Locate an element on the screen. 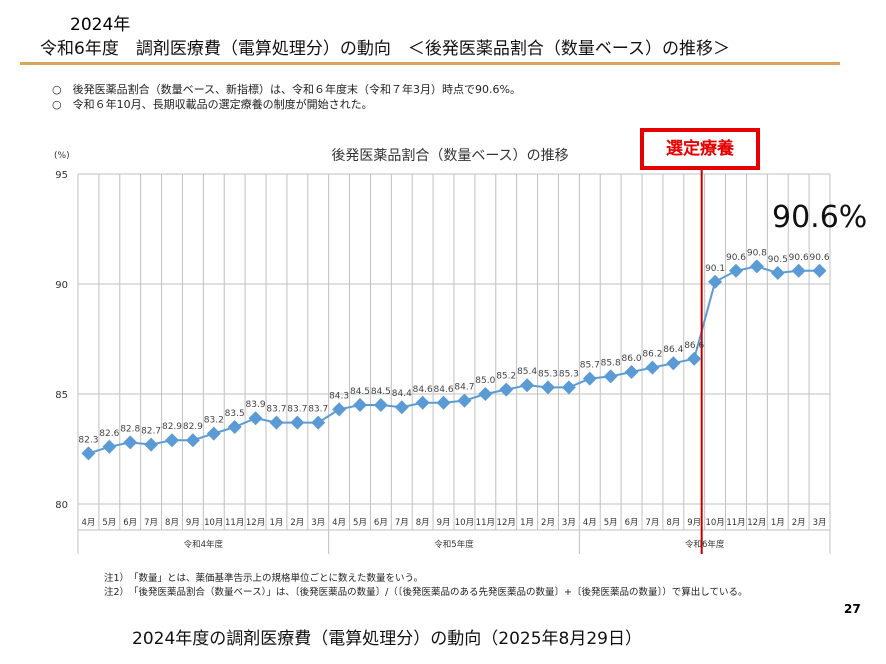 The image size is (886, 664). data-label: 82.3 is located at coordinates (88, 440).